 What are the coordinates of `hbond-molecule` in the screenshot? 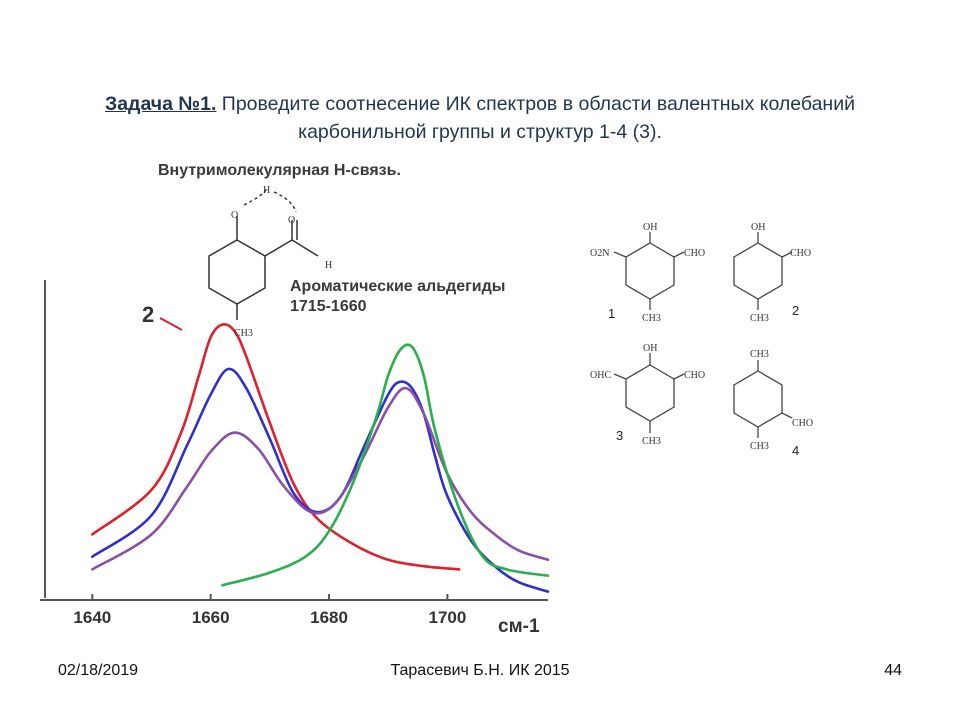 It's located at (263, 254).